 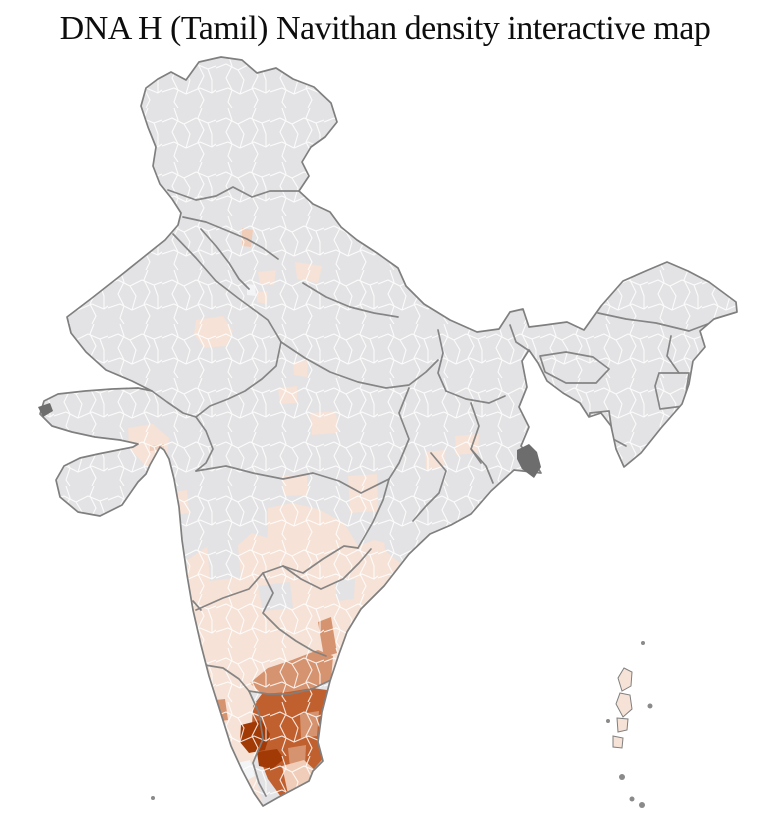 I want to click on border-maharashtra-ap, so click(x=373, y=513).